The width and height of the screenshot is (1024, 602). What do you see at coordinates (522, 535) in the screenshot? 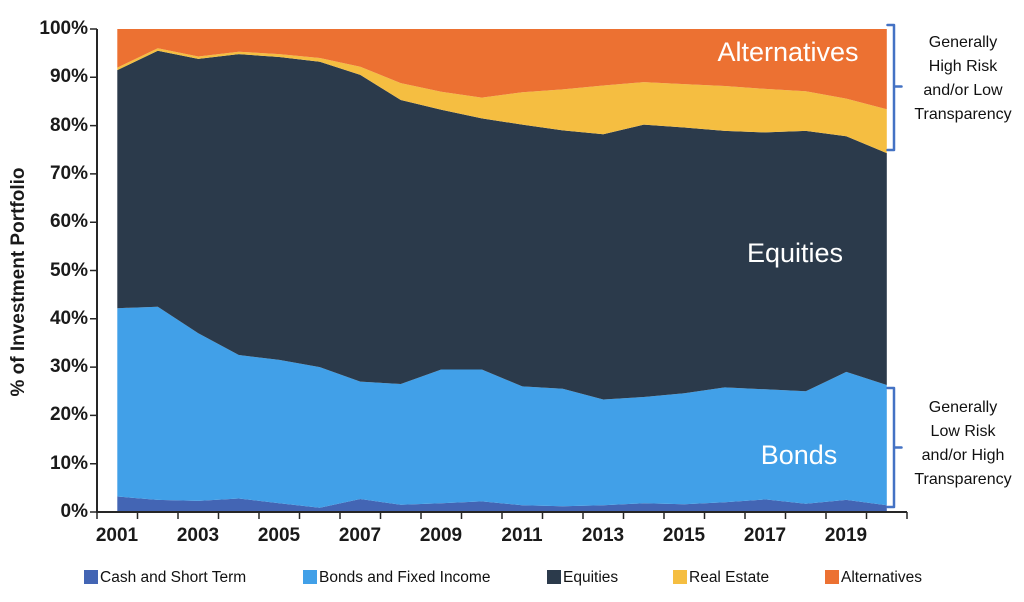
I see `x-tick-label-2011: 2011` at bounding box center [522, 535].